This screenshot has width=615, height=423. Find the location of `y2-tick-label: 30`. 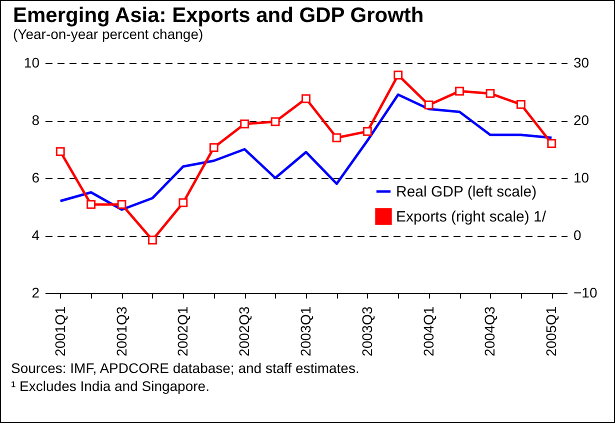

y2-tick-label: 30 is located at coordinates (582, 62).